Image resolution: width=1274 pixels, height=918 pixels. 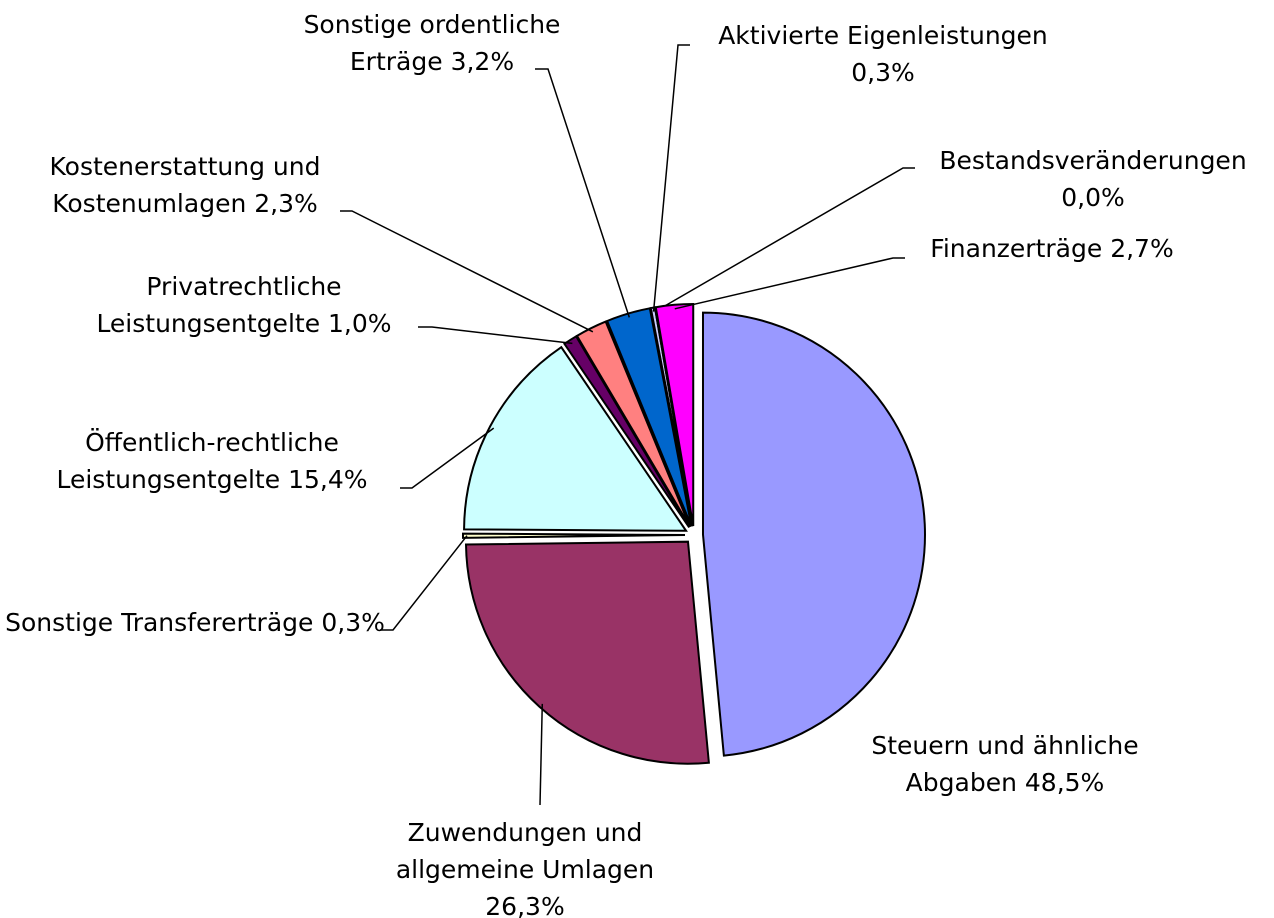 What do you see at coordinates (286, 203) in the screenshot?
I see `value-label: 2,3%` at bounding box center [286, 203].